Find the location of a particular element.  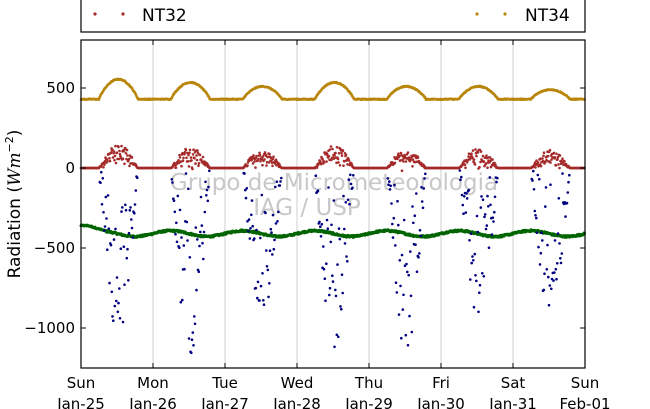

x-tick-label-date: Jan-30 is located at coordinates (440, 402).